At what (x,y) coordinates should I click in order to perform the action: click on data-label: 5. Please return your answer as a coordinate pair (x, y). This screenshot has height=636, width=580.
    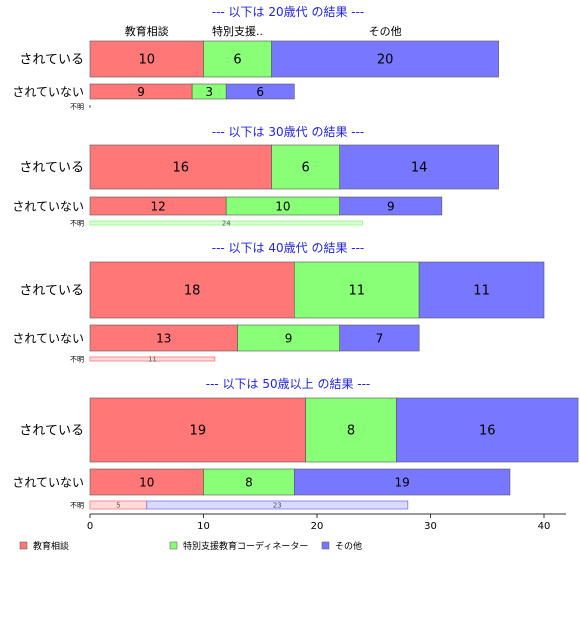
    Looking at the image, I should click on (118, 506).